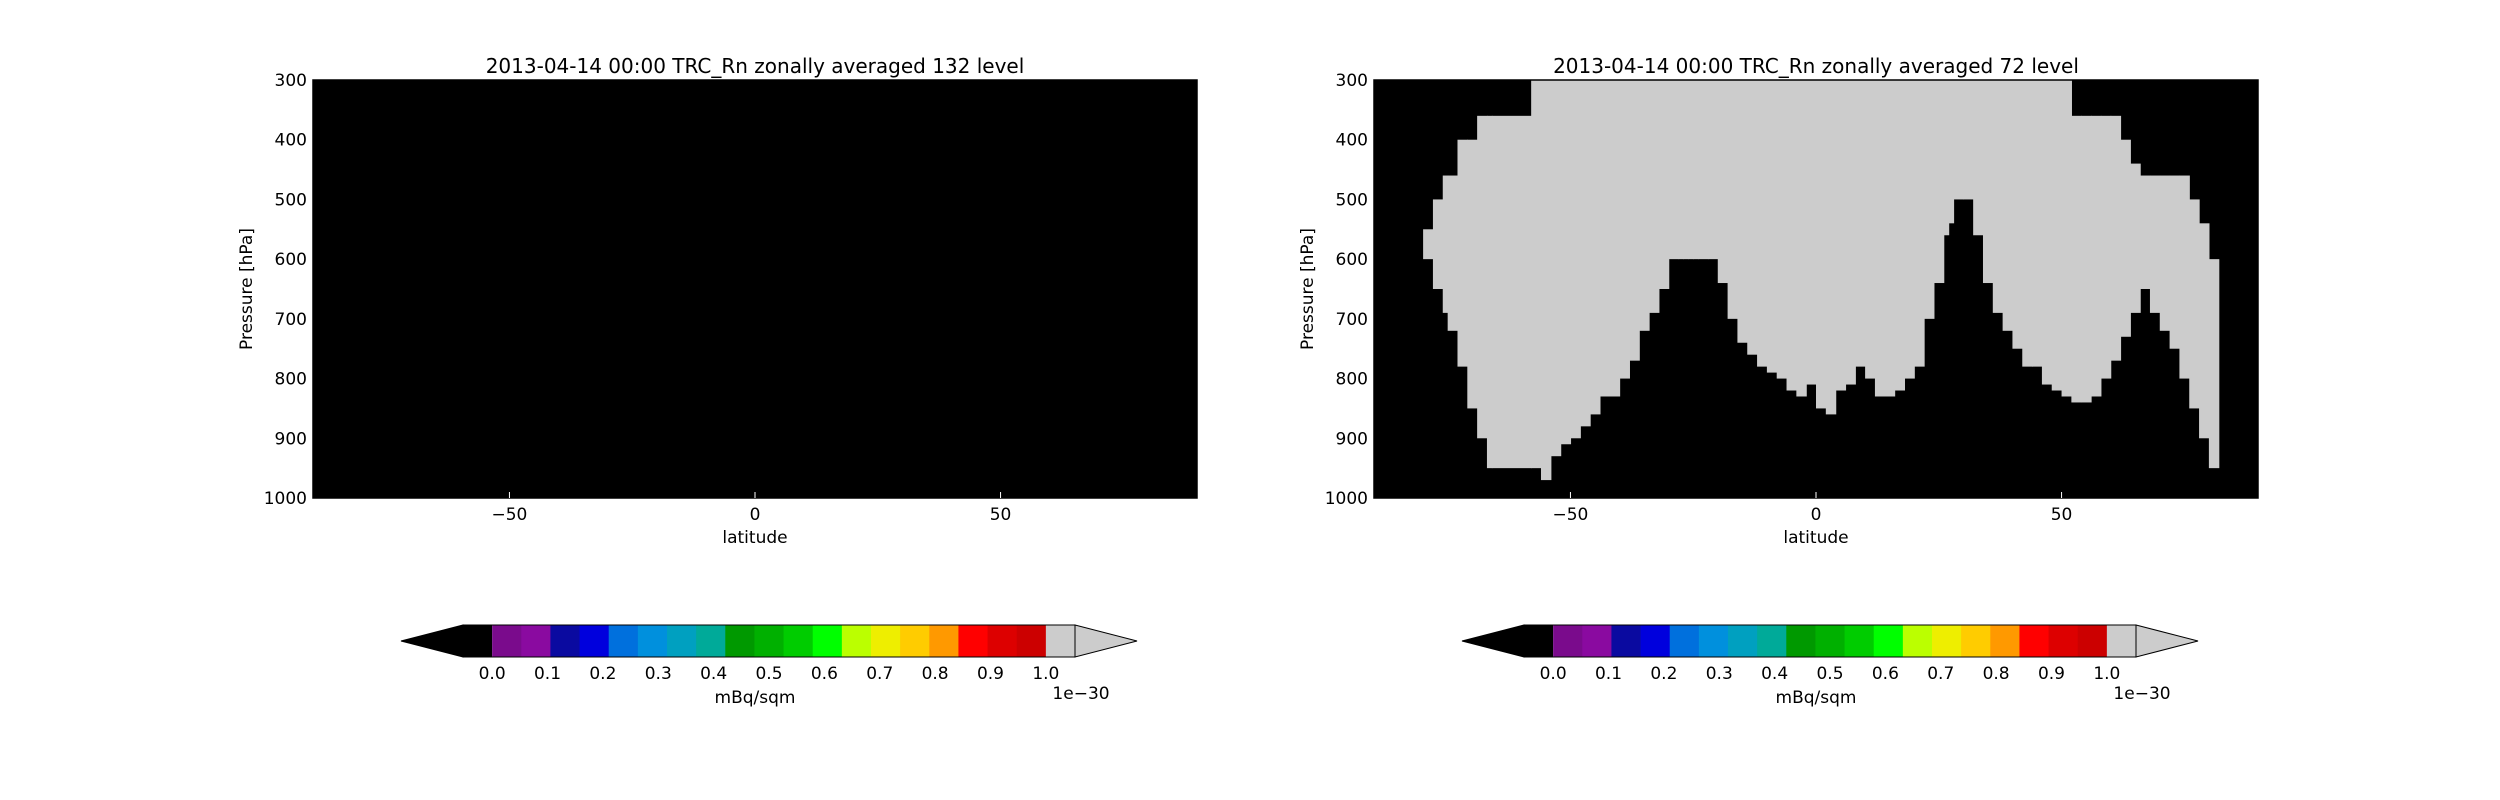 The width and height of the screenshot is (2500, 800). Describe the element at coordinates (1815, 538) in the screenshot. I see `right-x-axis-label: latitude` at that location.